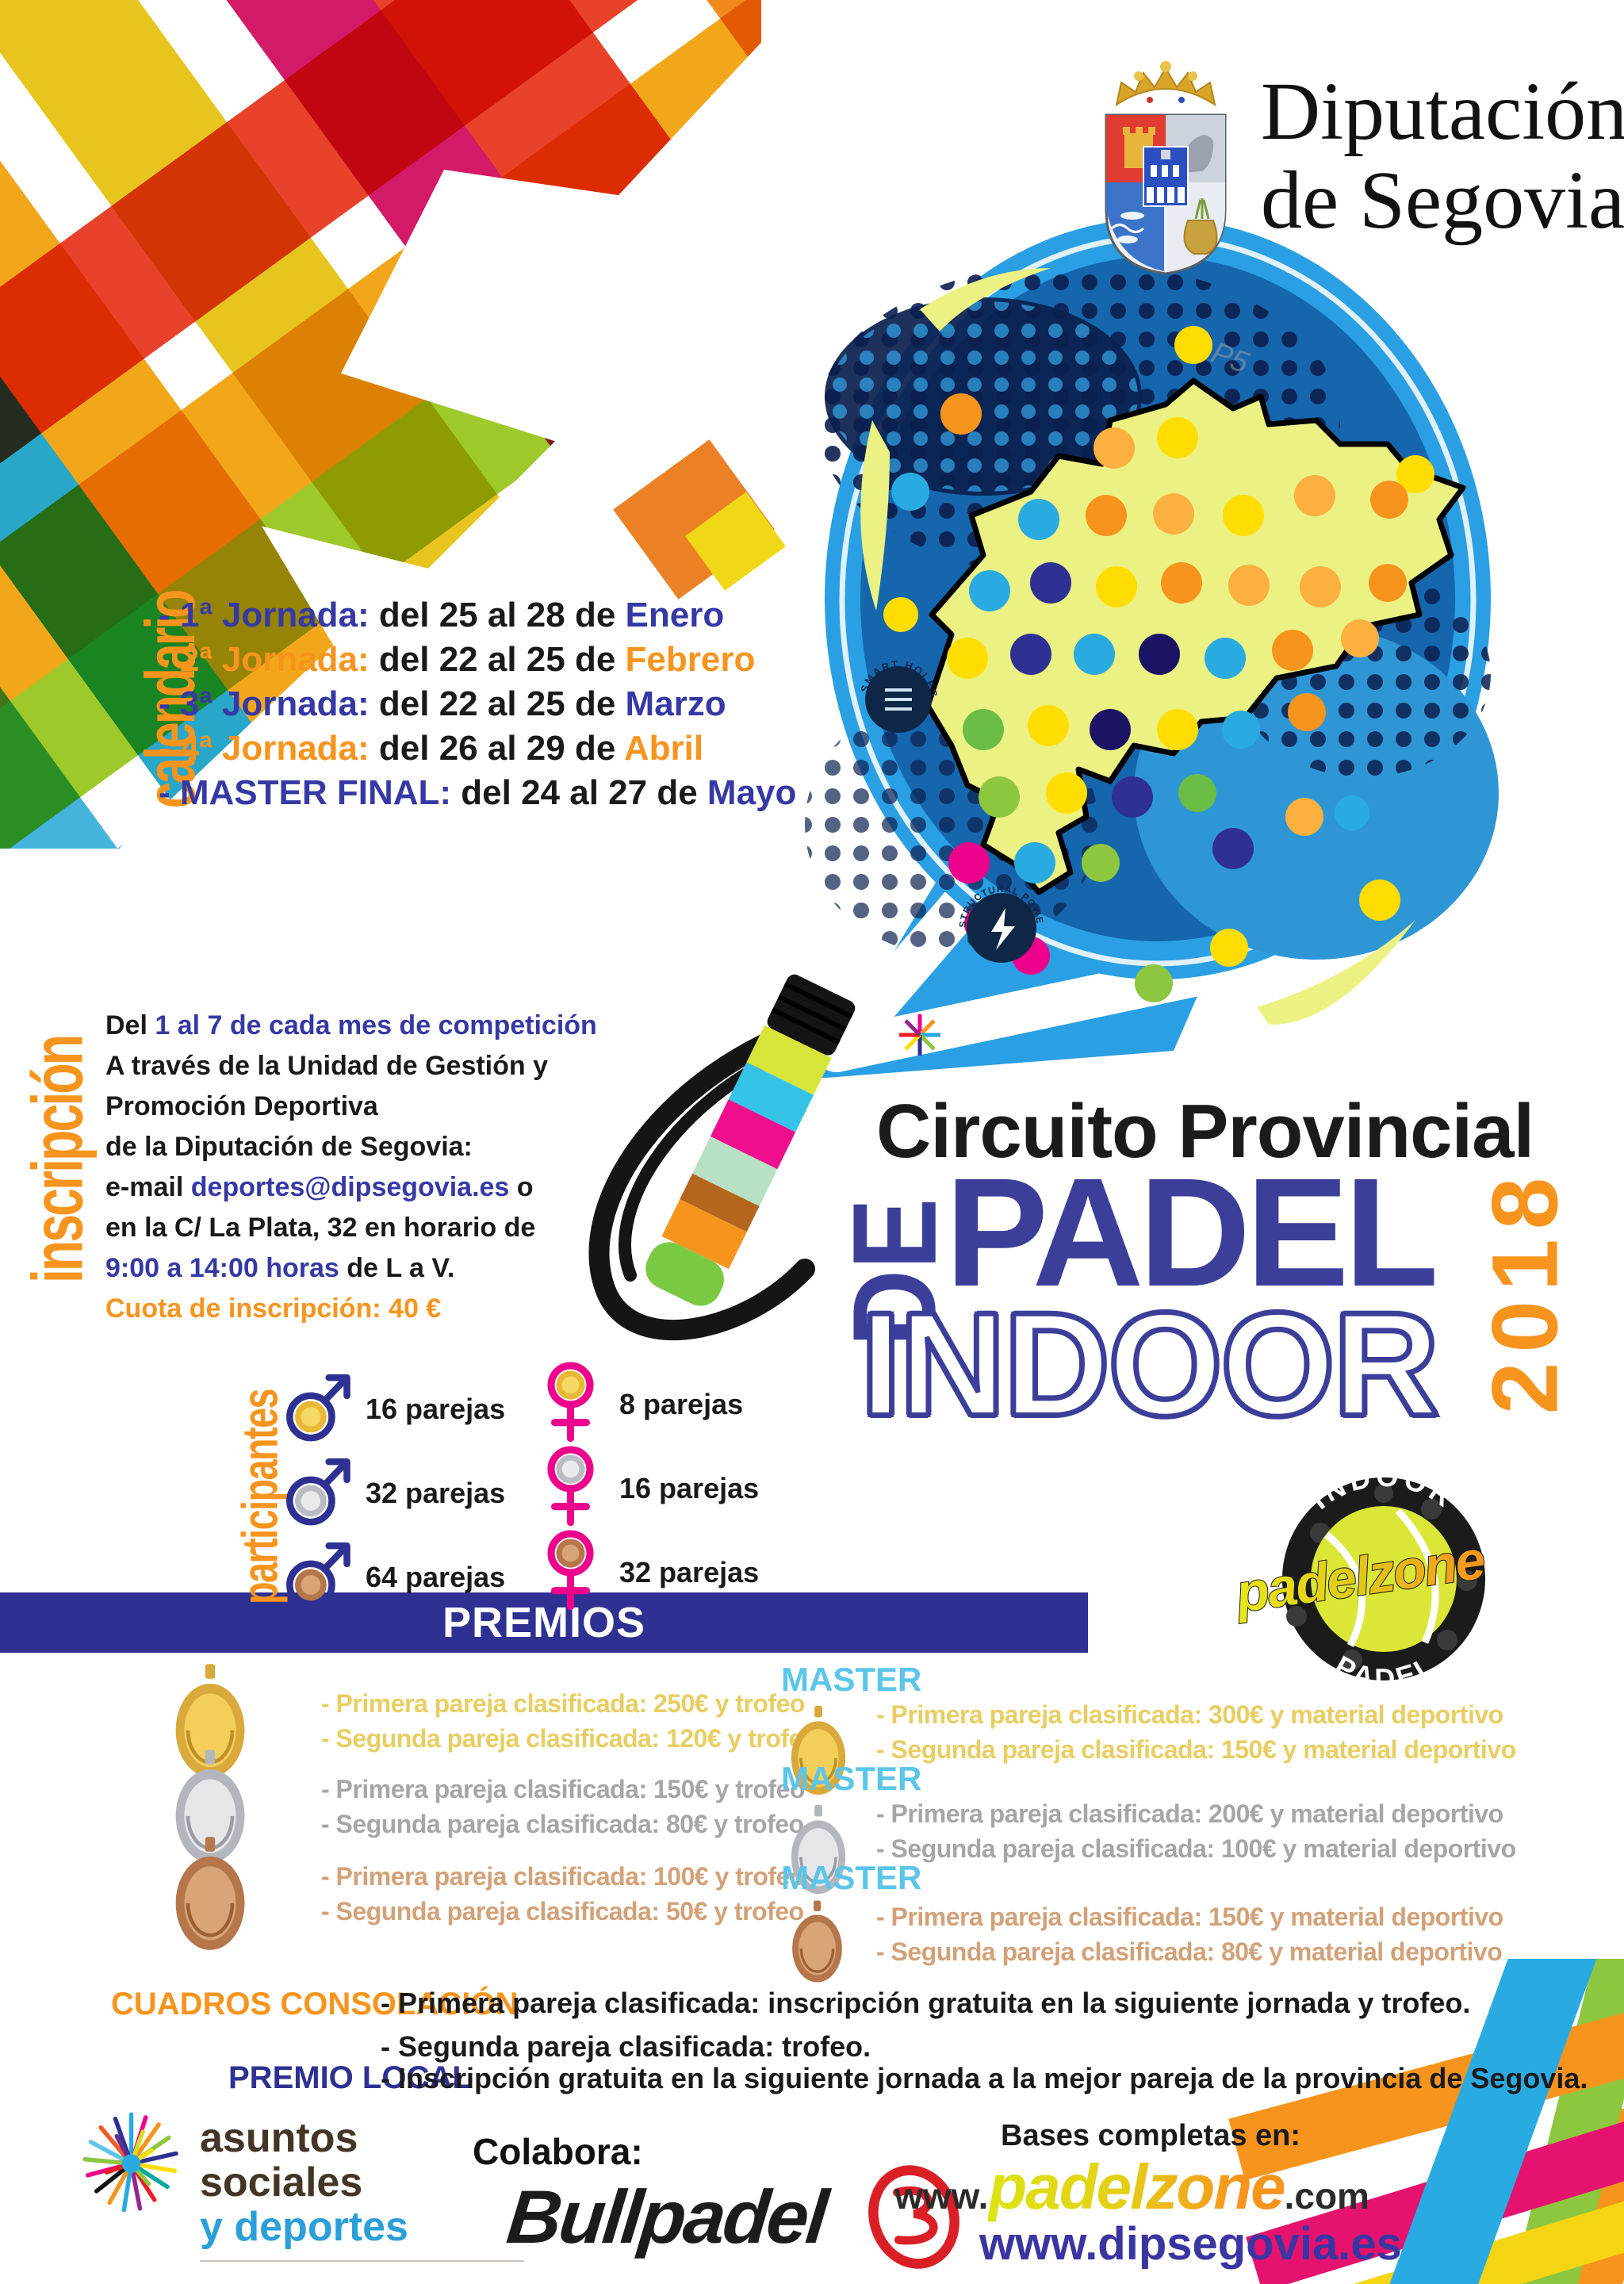  What do you see at coordinates (1150, 1365) in the screenshot?
I see `title-indoor: INDOOR` at bounding box center [1150, 1365].